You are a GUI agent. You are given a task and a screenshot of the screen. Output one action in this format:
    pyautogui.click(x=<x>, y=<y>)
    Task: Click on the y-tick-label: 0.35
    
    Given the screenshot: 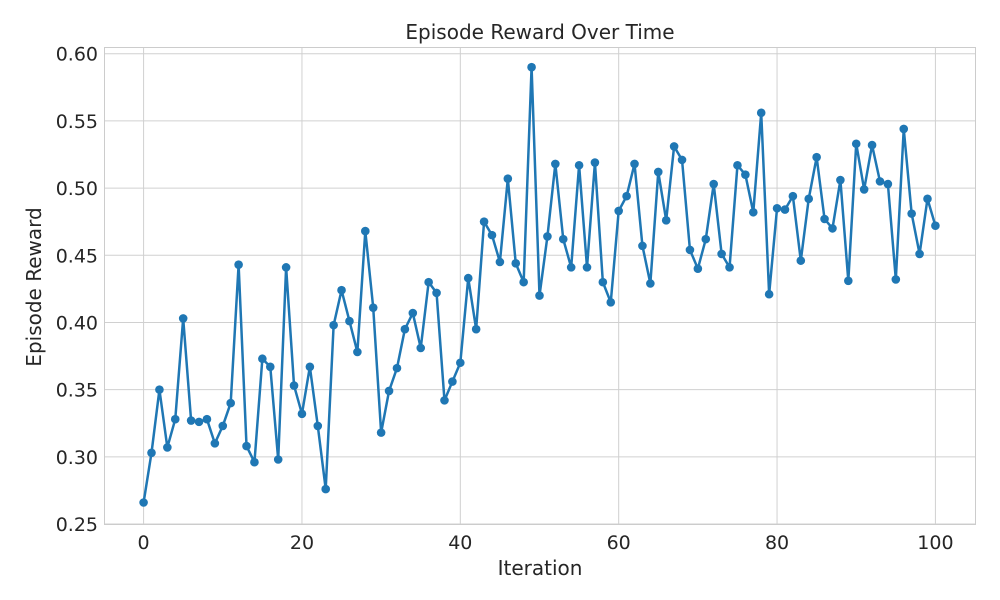 What is the action you would take?
    pyautogui.click(x=77, y=391)
    